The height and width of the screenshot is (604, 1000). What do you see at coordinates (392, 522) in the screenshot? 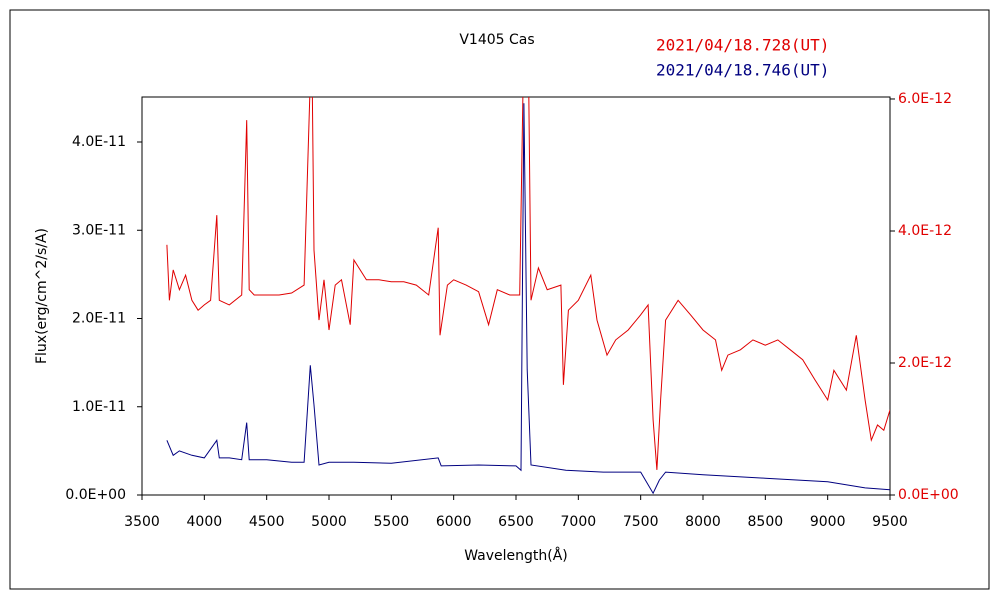
I see `x-tick-label: 5500` at bounding box center [392, 522].